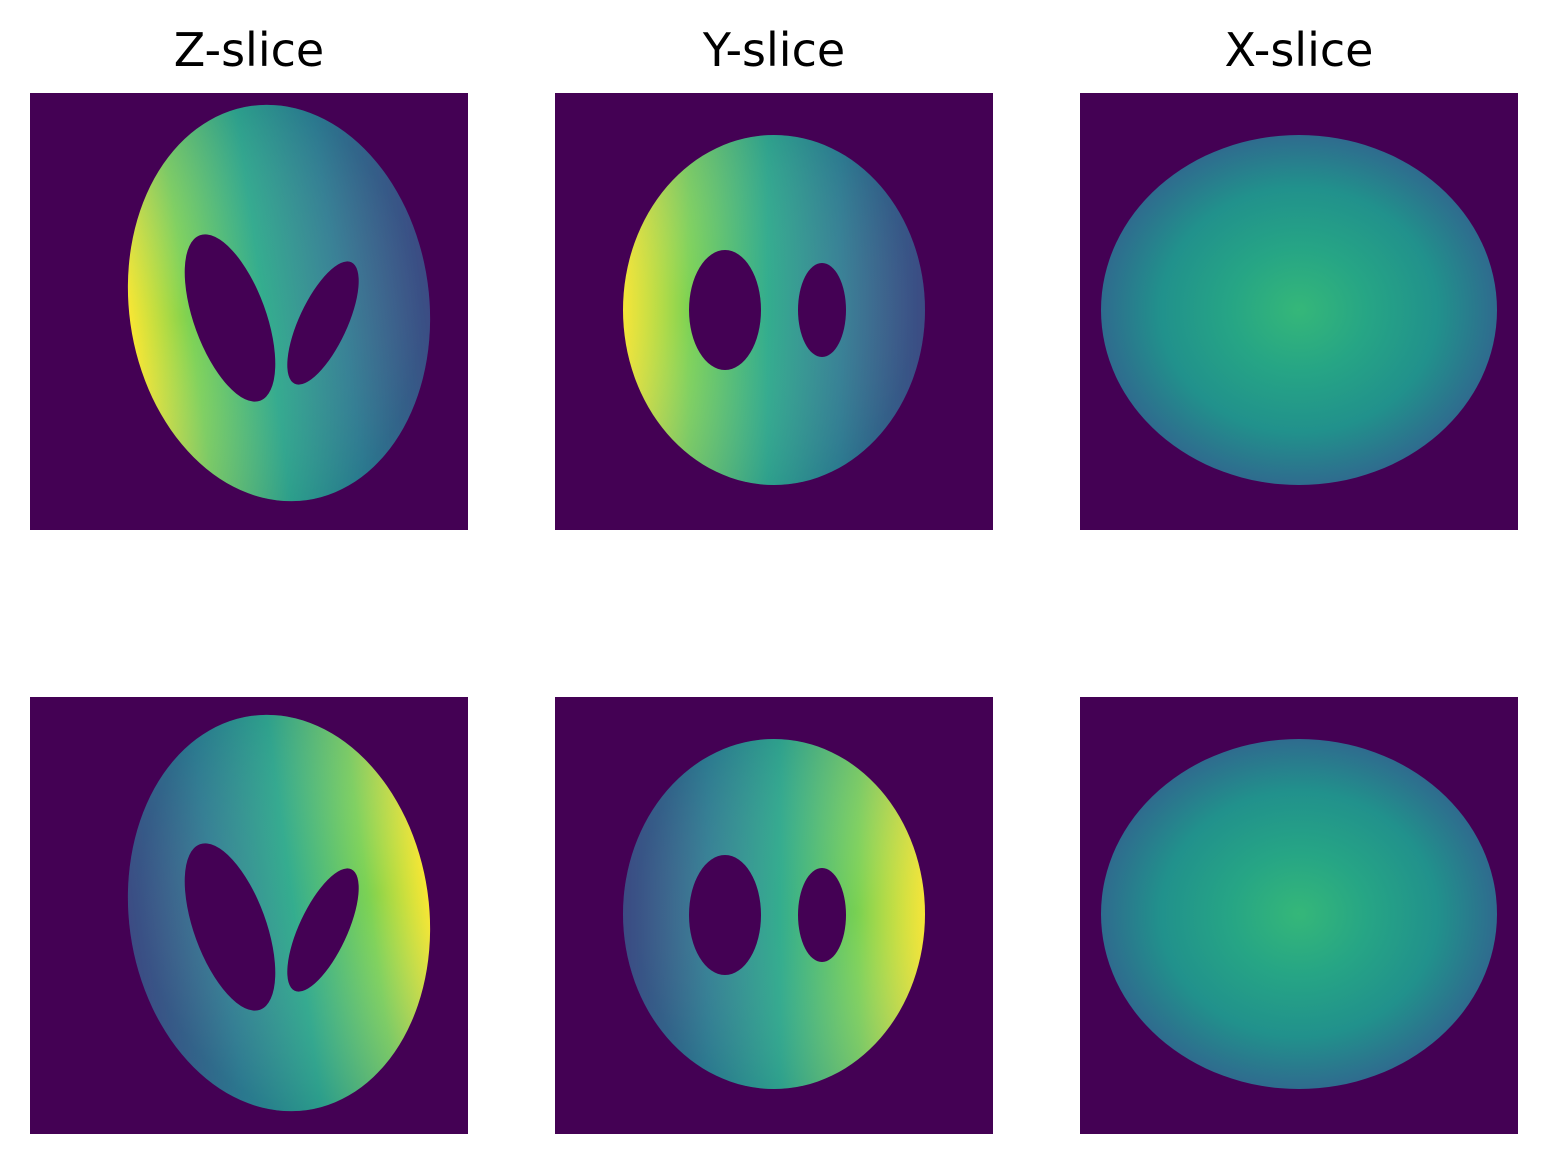 Image resolution: width=1548 pixels, height=1165 pixels. I want to click on panel-z-slice-row2, so click(249, 915).